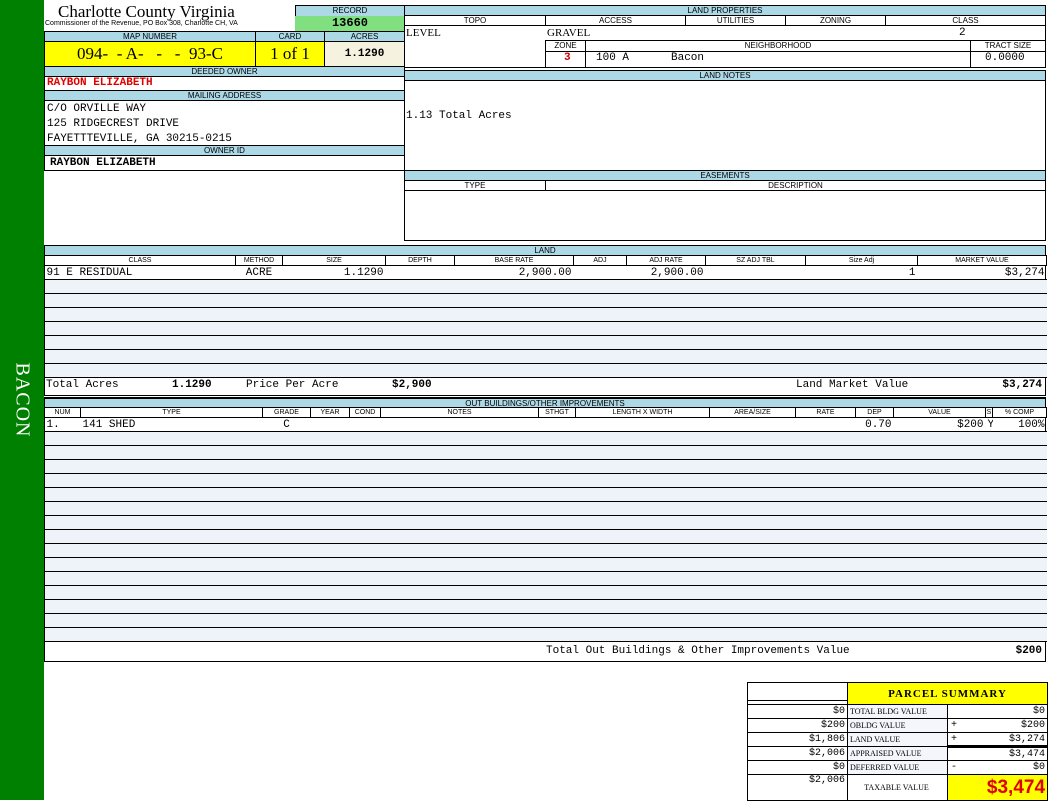 This screenshot has height=801, width=1050. What do you see at coordinates (62, 412) in the screenshot?
I see `column-header: NUM` at bounding box center [62, 412].